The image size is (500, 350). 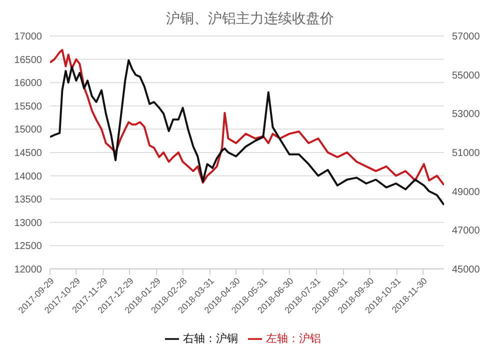 I want to click on y-tick-label: 13000, so click(x=28, y=223).